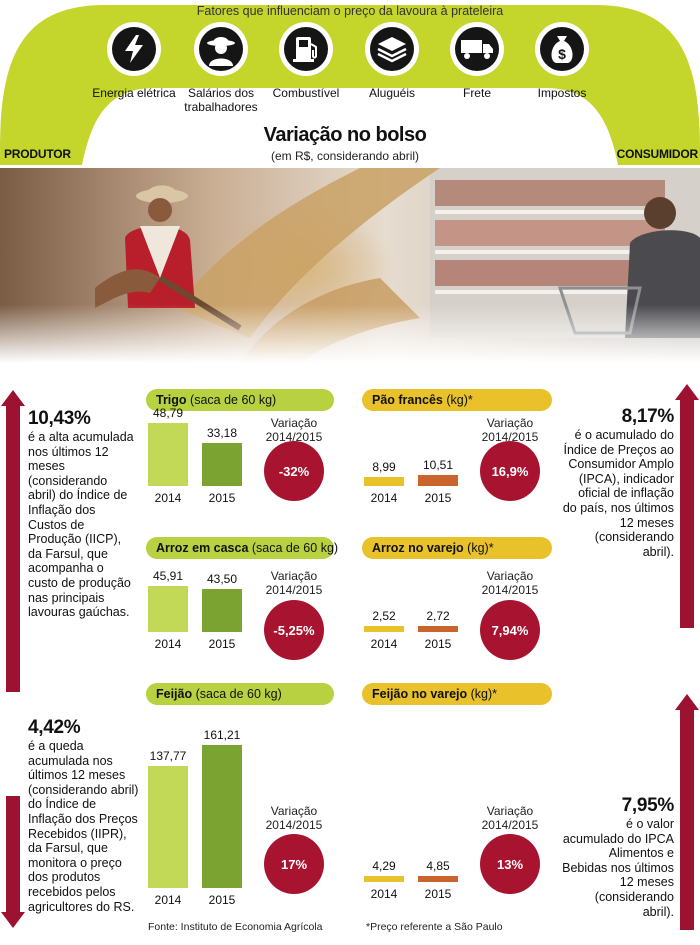 The width and height of the screenshot is (700, 945). I want to click on factor-freight: Frete, so click(477, 61).